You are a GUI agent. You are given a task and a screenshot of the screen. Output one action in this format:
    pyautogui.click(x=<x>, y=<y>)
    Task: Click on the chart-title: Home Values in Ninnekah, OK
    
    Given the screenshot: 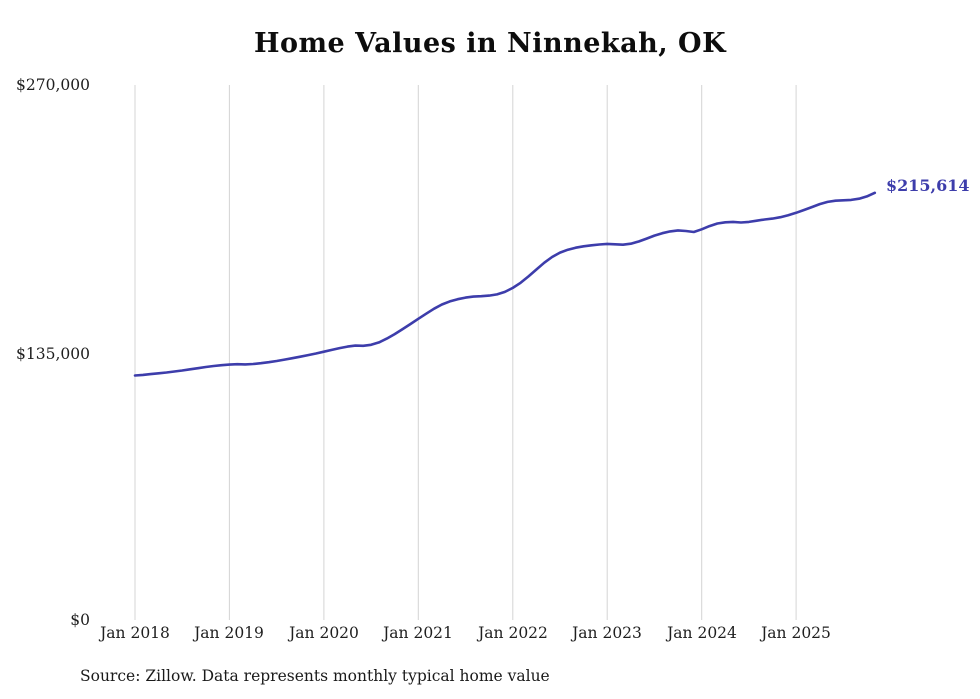 What is the action you would take?
    pyautogui.click(x=490, y=43)
    